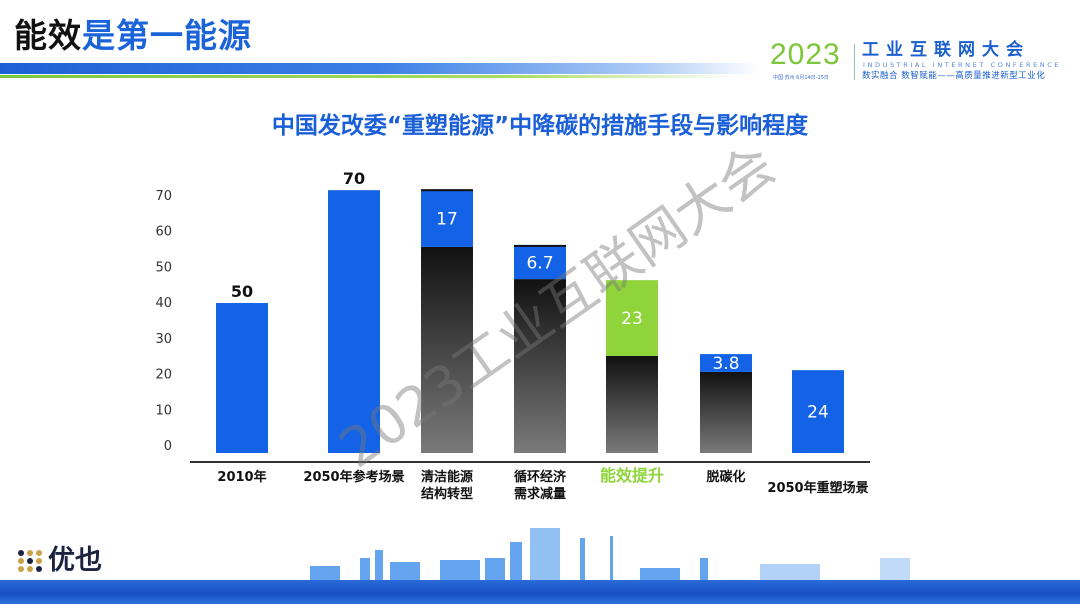 This screenshot has width=1080, height=604. Describe the element at coordinates (163, 267) in the screenshot. I see `y-tick-label: 50` at that location.